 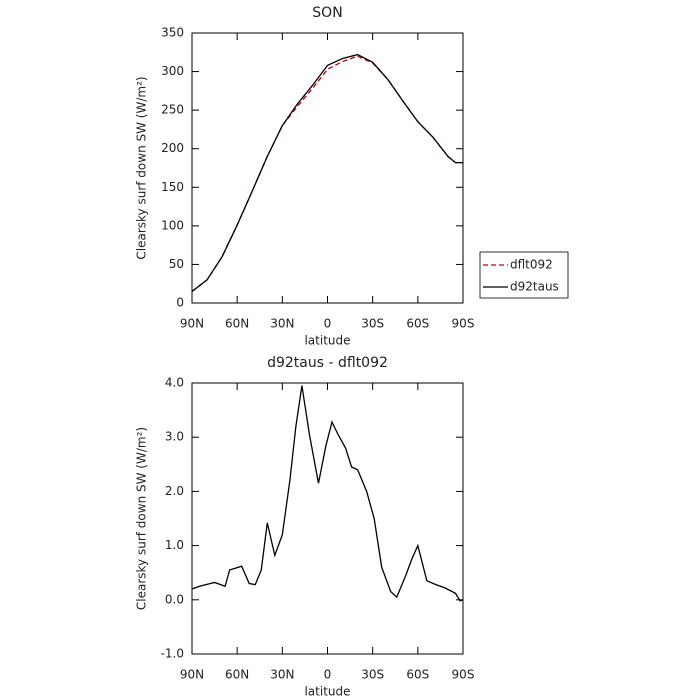 What do you see at coordinates (172, 33) in the screenshot?
I see `y-tick-label: 350` at bounding box center [172, 33].